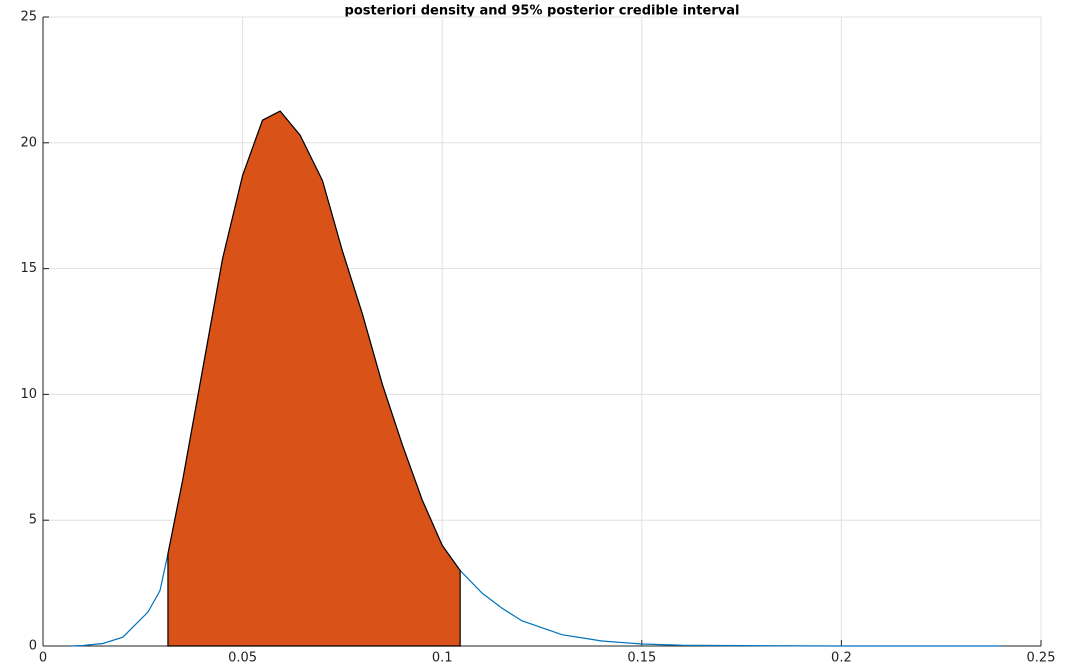  What do you see at coordinates (28, 394) in the screenshot?
I see `y-tick-label: 10` at bounding box center [28, 394].